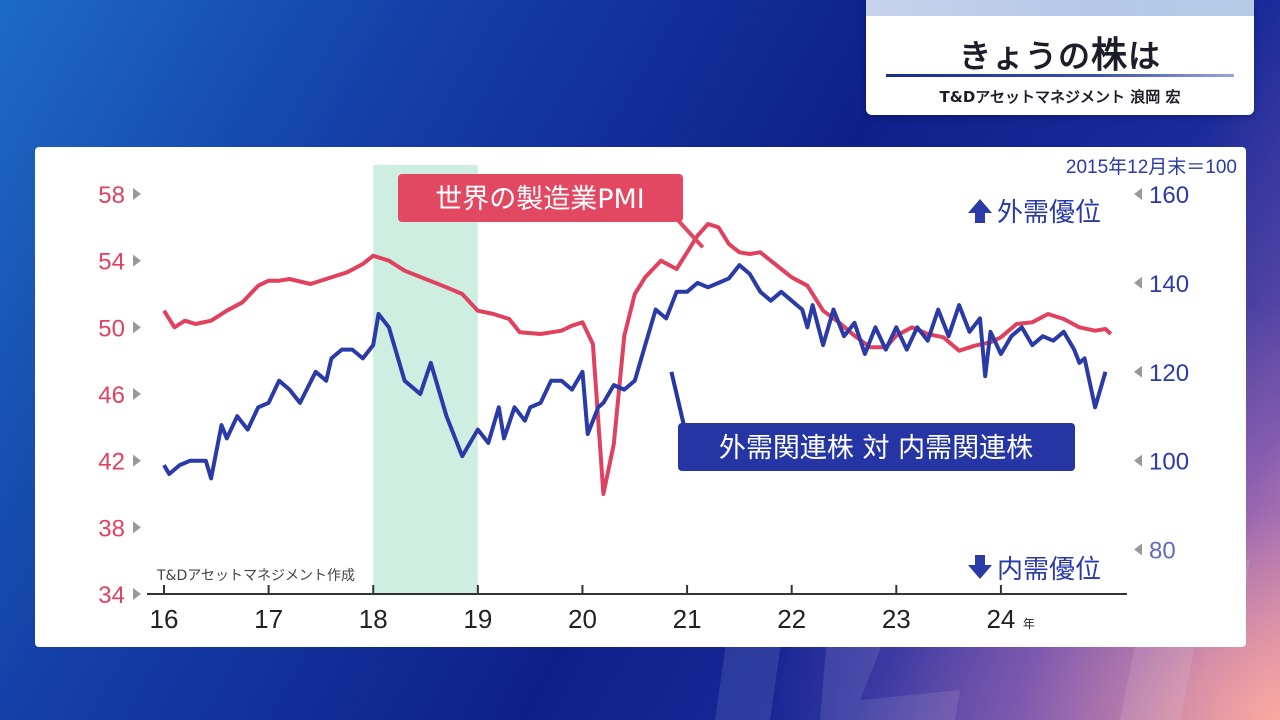 Image resolution: width=1280 pixels, height=720 pixels. Describe the element at coordinates (268, 619) in the screenshot. I see `x-tick-label: 17` at that location.